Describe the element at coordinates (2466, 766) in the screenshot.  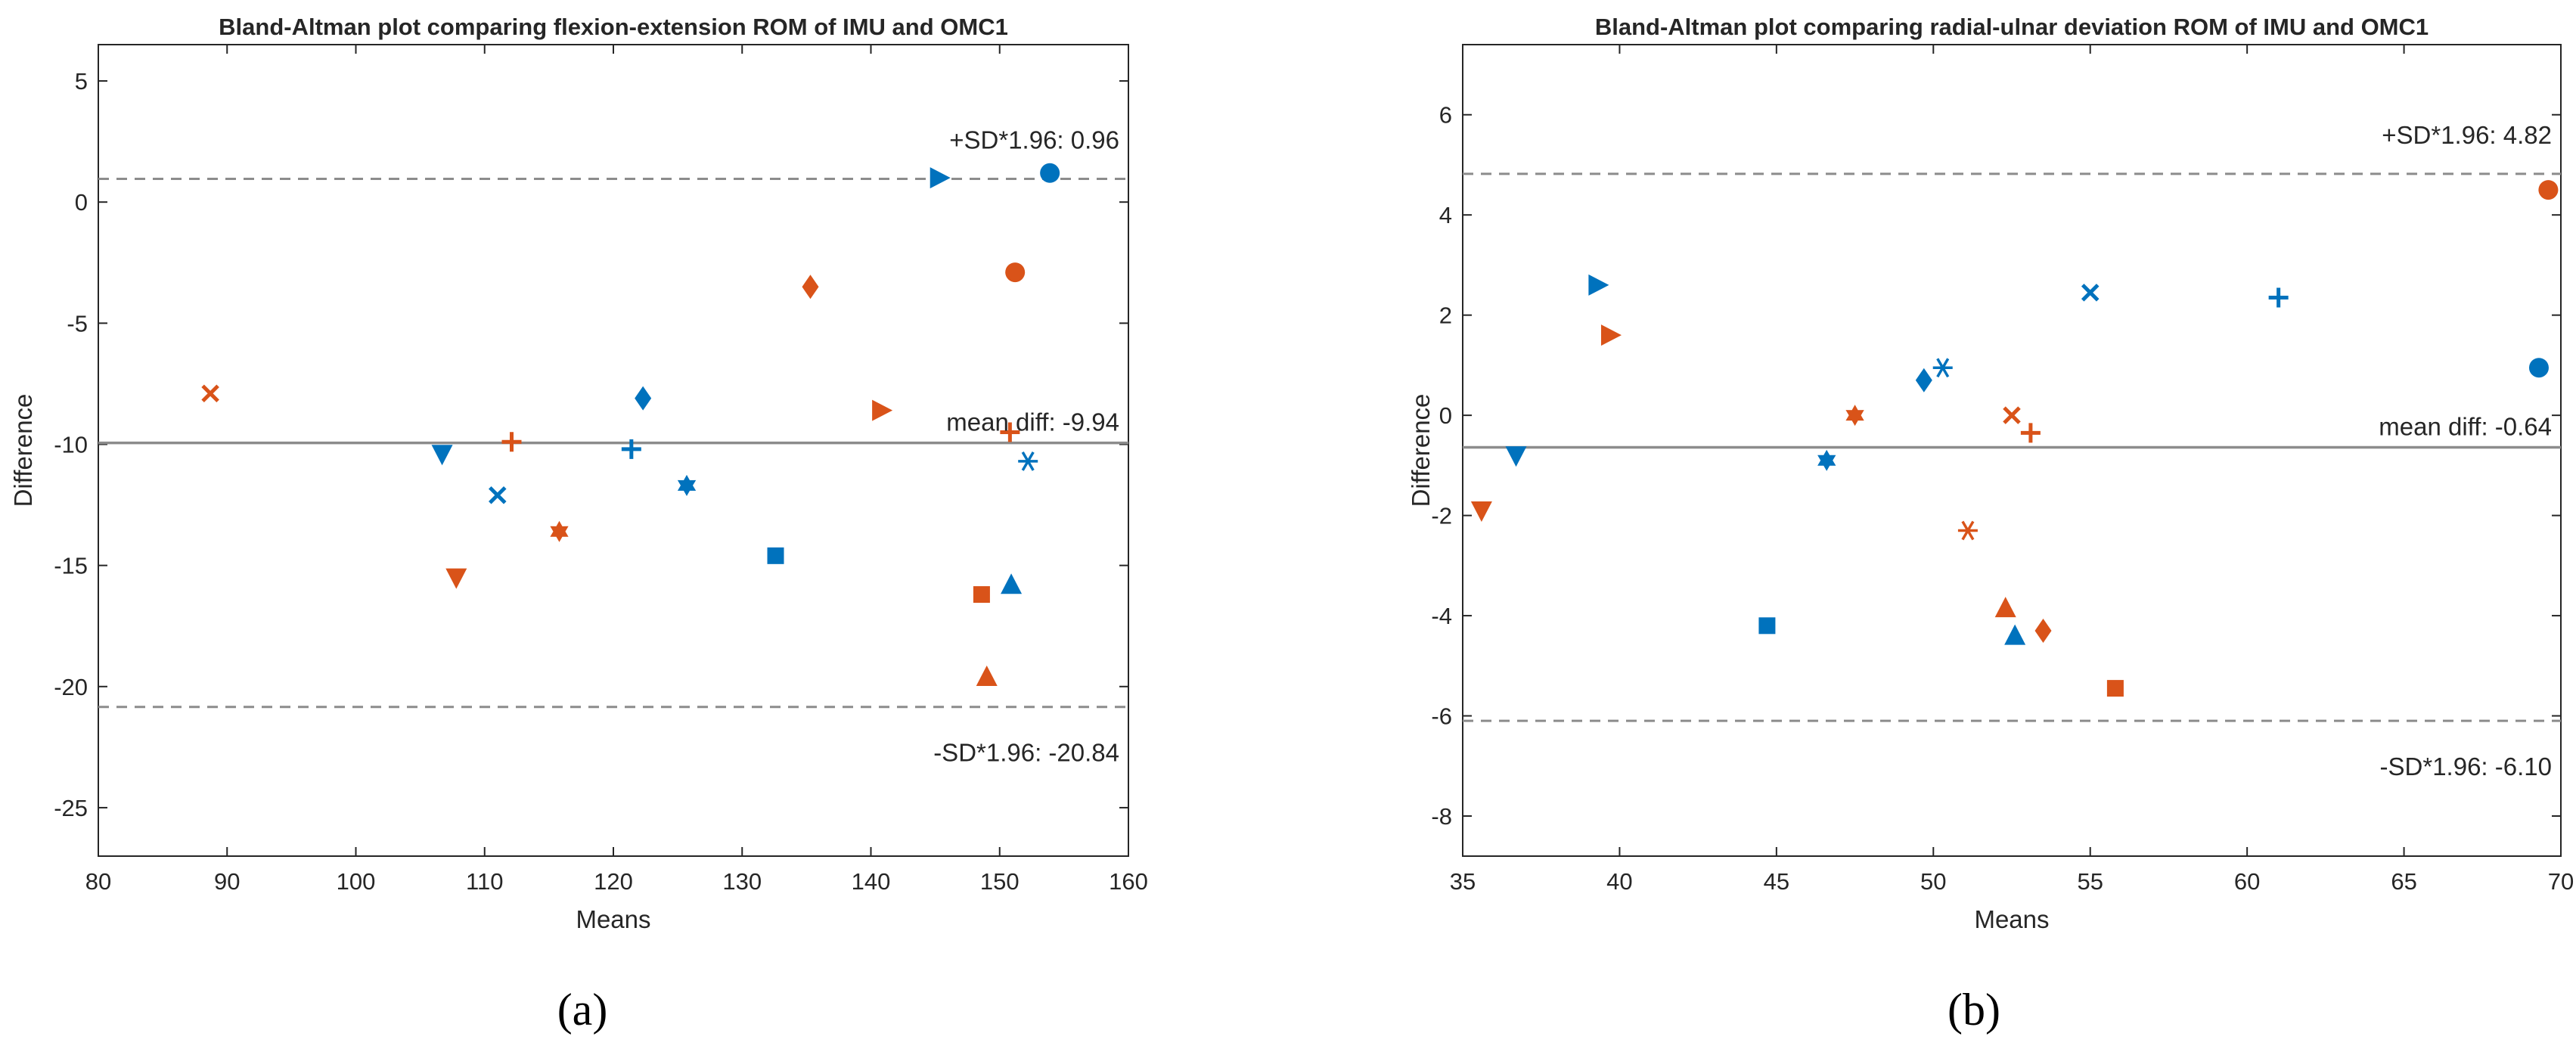
I see `lower-loa-label: -SD*1.96: -6.10` at that location.